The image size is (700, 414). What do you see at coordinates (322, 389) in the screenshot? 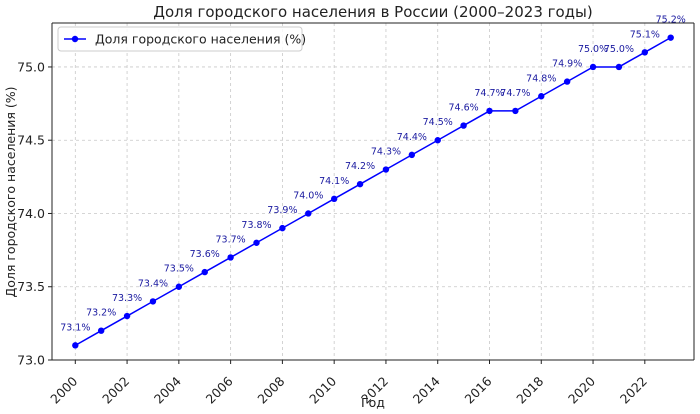
I see `x-tick-label: 2010` at bounding box center [322, 389].